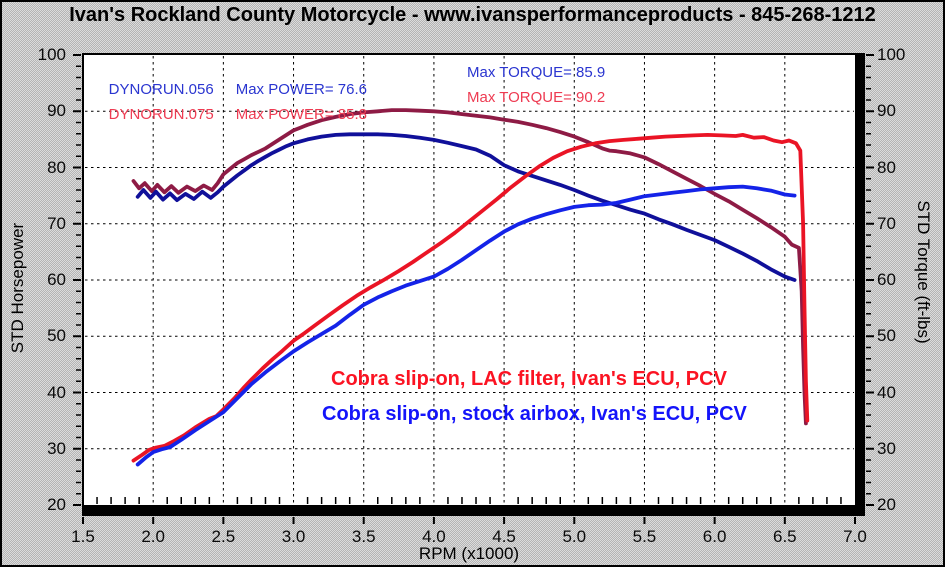 Image resolution: width=945 pixels, height=567 pixels. What do you see at coordinates (56, 223) in the screenshot?
I see `left-y-tick-label: 70` at bounding box center [56, 223].